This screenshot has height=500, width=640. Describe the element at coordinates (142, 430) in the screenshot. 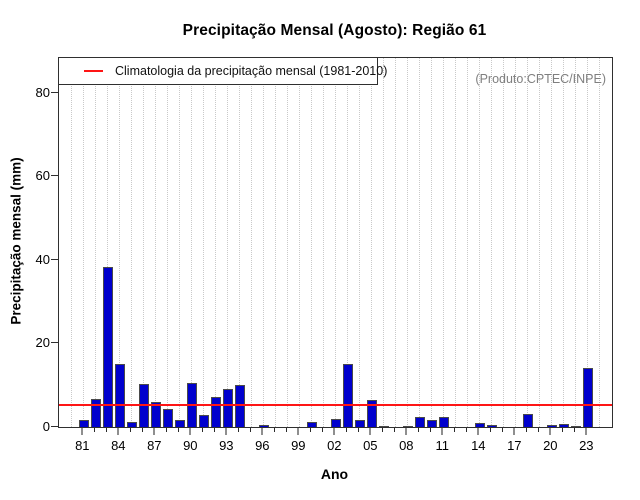

I see `x-tick-1986` at that location.